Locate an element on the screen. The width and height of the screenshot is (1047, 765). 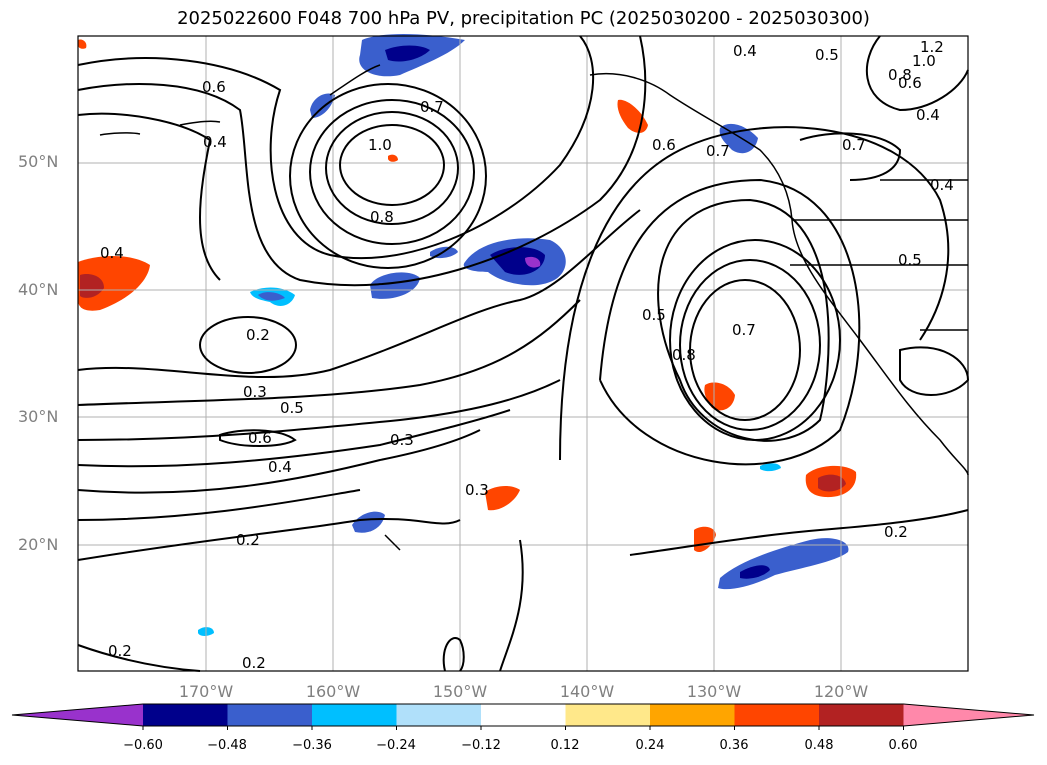
lon-label: 130°W is located at coordinates (714, 691).